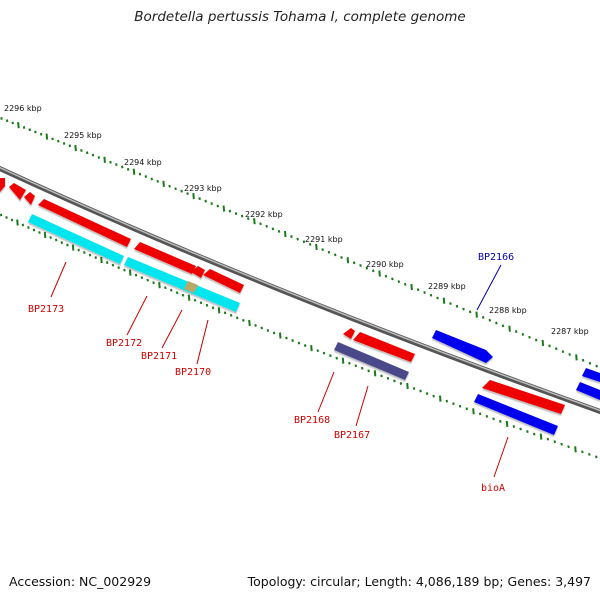 The width and height of the screenshot is (600, 600). I want to click on gene-label: BP2166, so click(496, 257).